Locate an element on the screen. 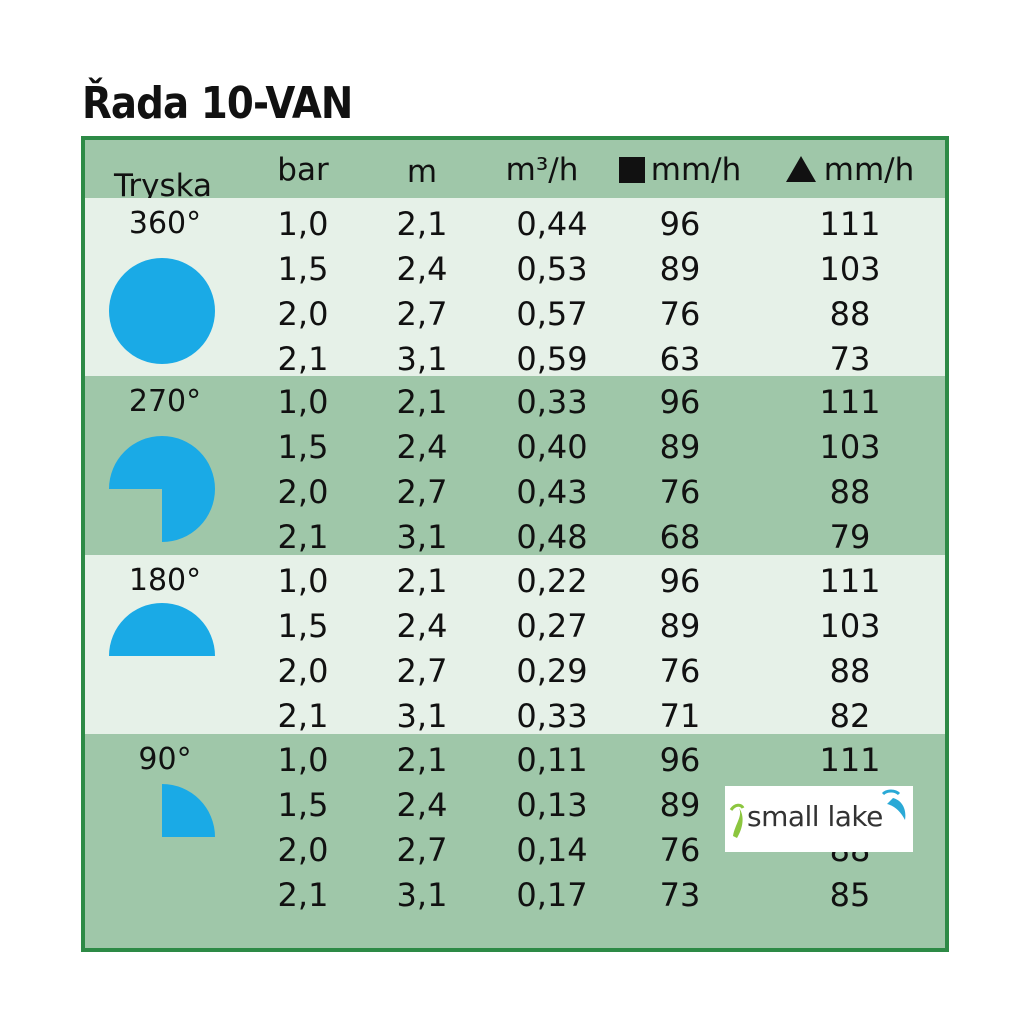  triangle-icon is located at coordinates (800, 169).